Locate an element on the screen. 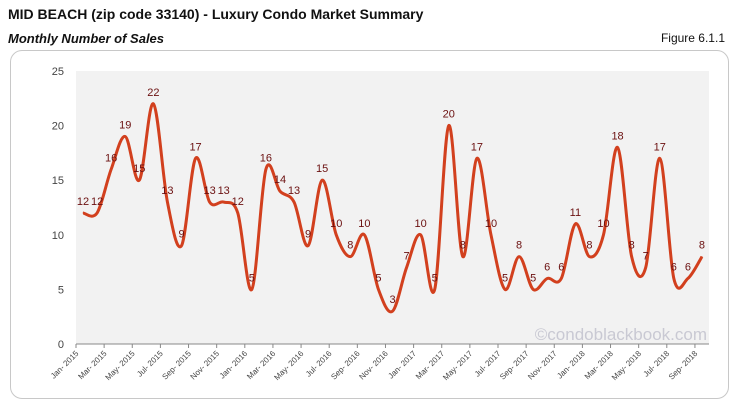 The height and width of the screenshot is (411, 737). y-tick-label: 10 is located at coordinates (58, 236).